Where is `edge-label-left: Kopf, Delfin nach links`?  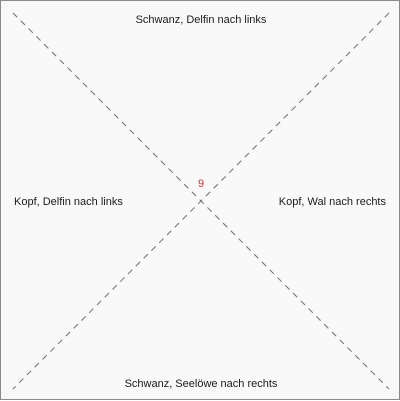 edge-label-left: Kopf, Delfin nach links is located at coordinates (68, 202).